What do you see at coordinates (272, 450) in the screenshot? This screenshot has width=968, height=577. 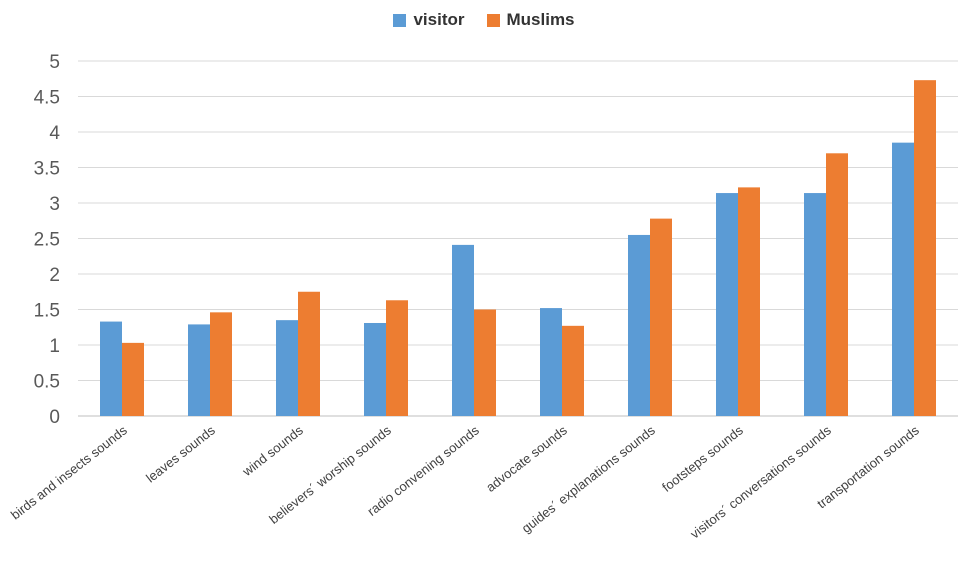 I see `x-tick-label: wind sounds` at bounding box center [272, 450].